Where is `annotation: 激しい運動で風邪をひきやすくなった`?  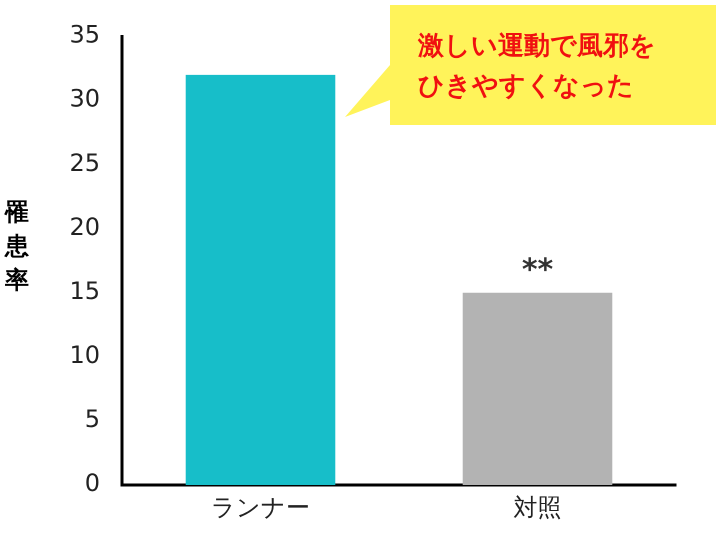
annotation: 激しい運動で風邪をひきやすくなった is located at coordinates (537, 66).